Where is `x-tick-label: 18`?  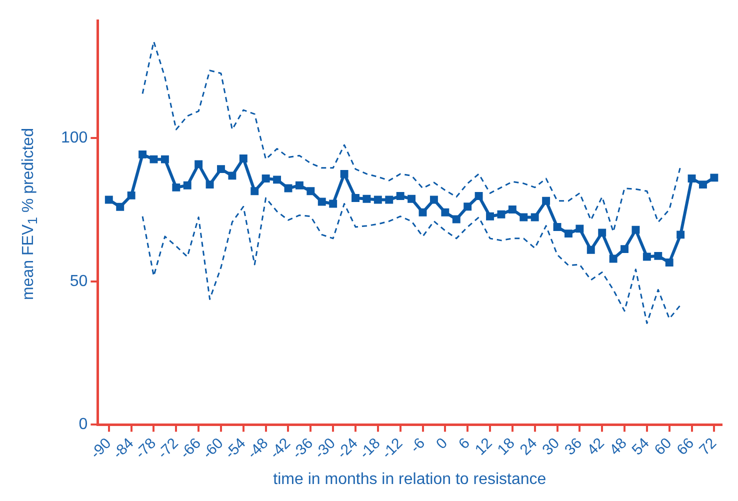
x-tick-label: 18 is located at coordinates (506, 446).